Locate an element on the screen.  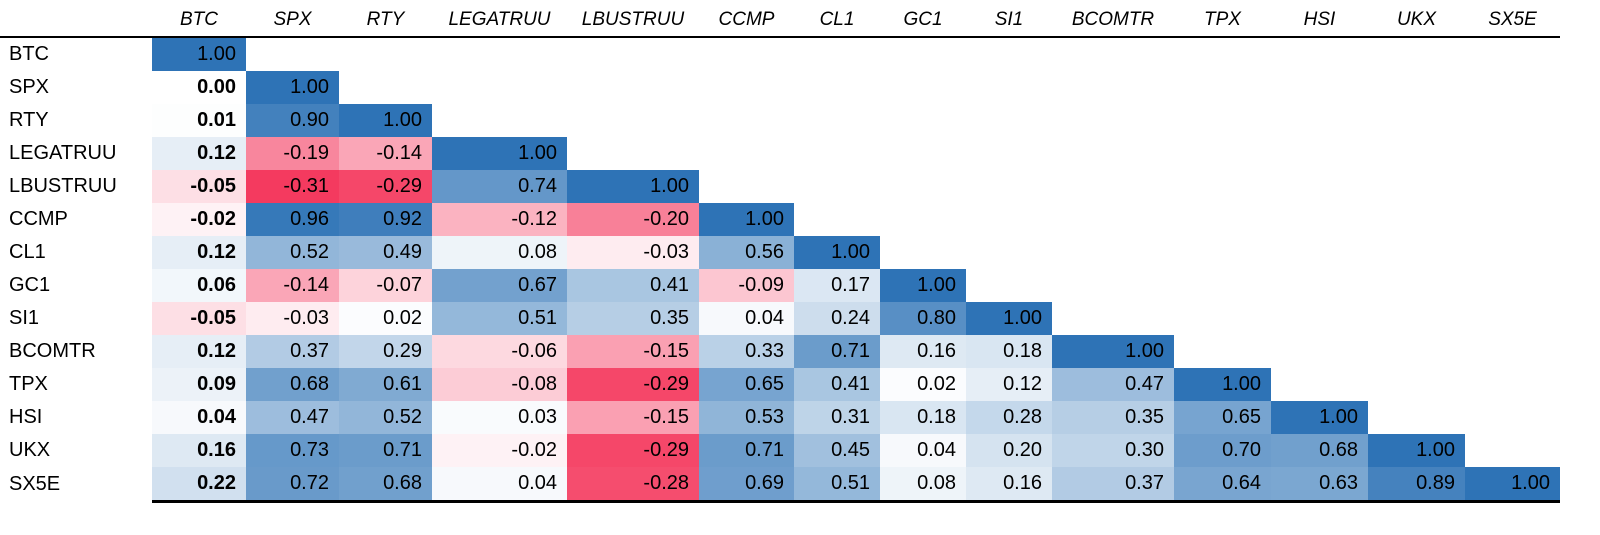
matrix-cell-lbustruu-legatruu: 0.74 is located at coordinates (499, 186).